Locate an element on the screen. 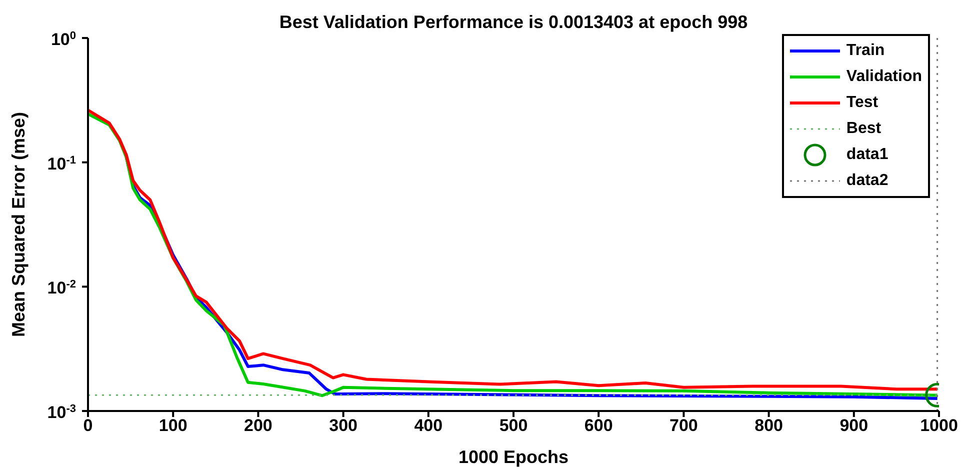 The height and width of the screenshot is (476, 976). x-tick-label: 200 is located at coordinates (258, 426).